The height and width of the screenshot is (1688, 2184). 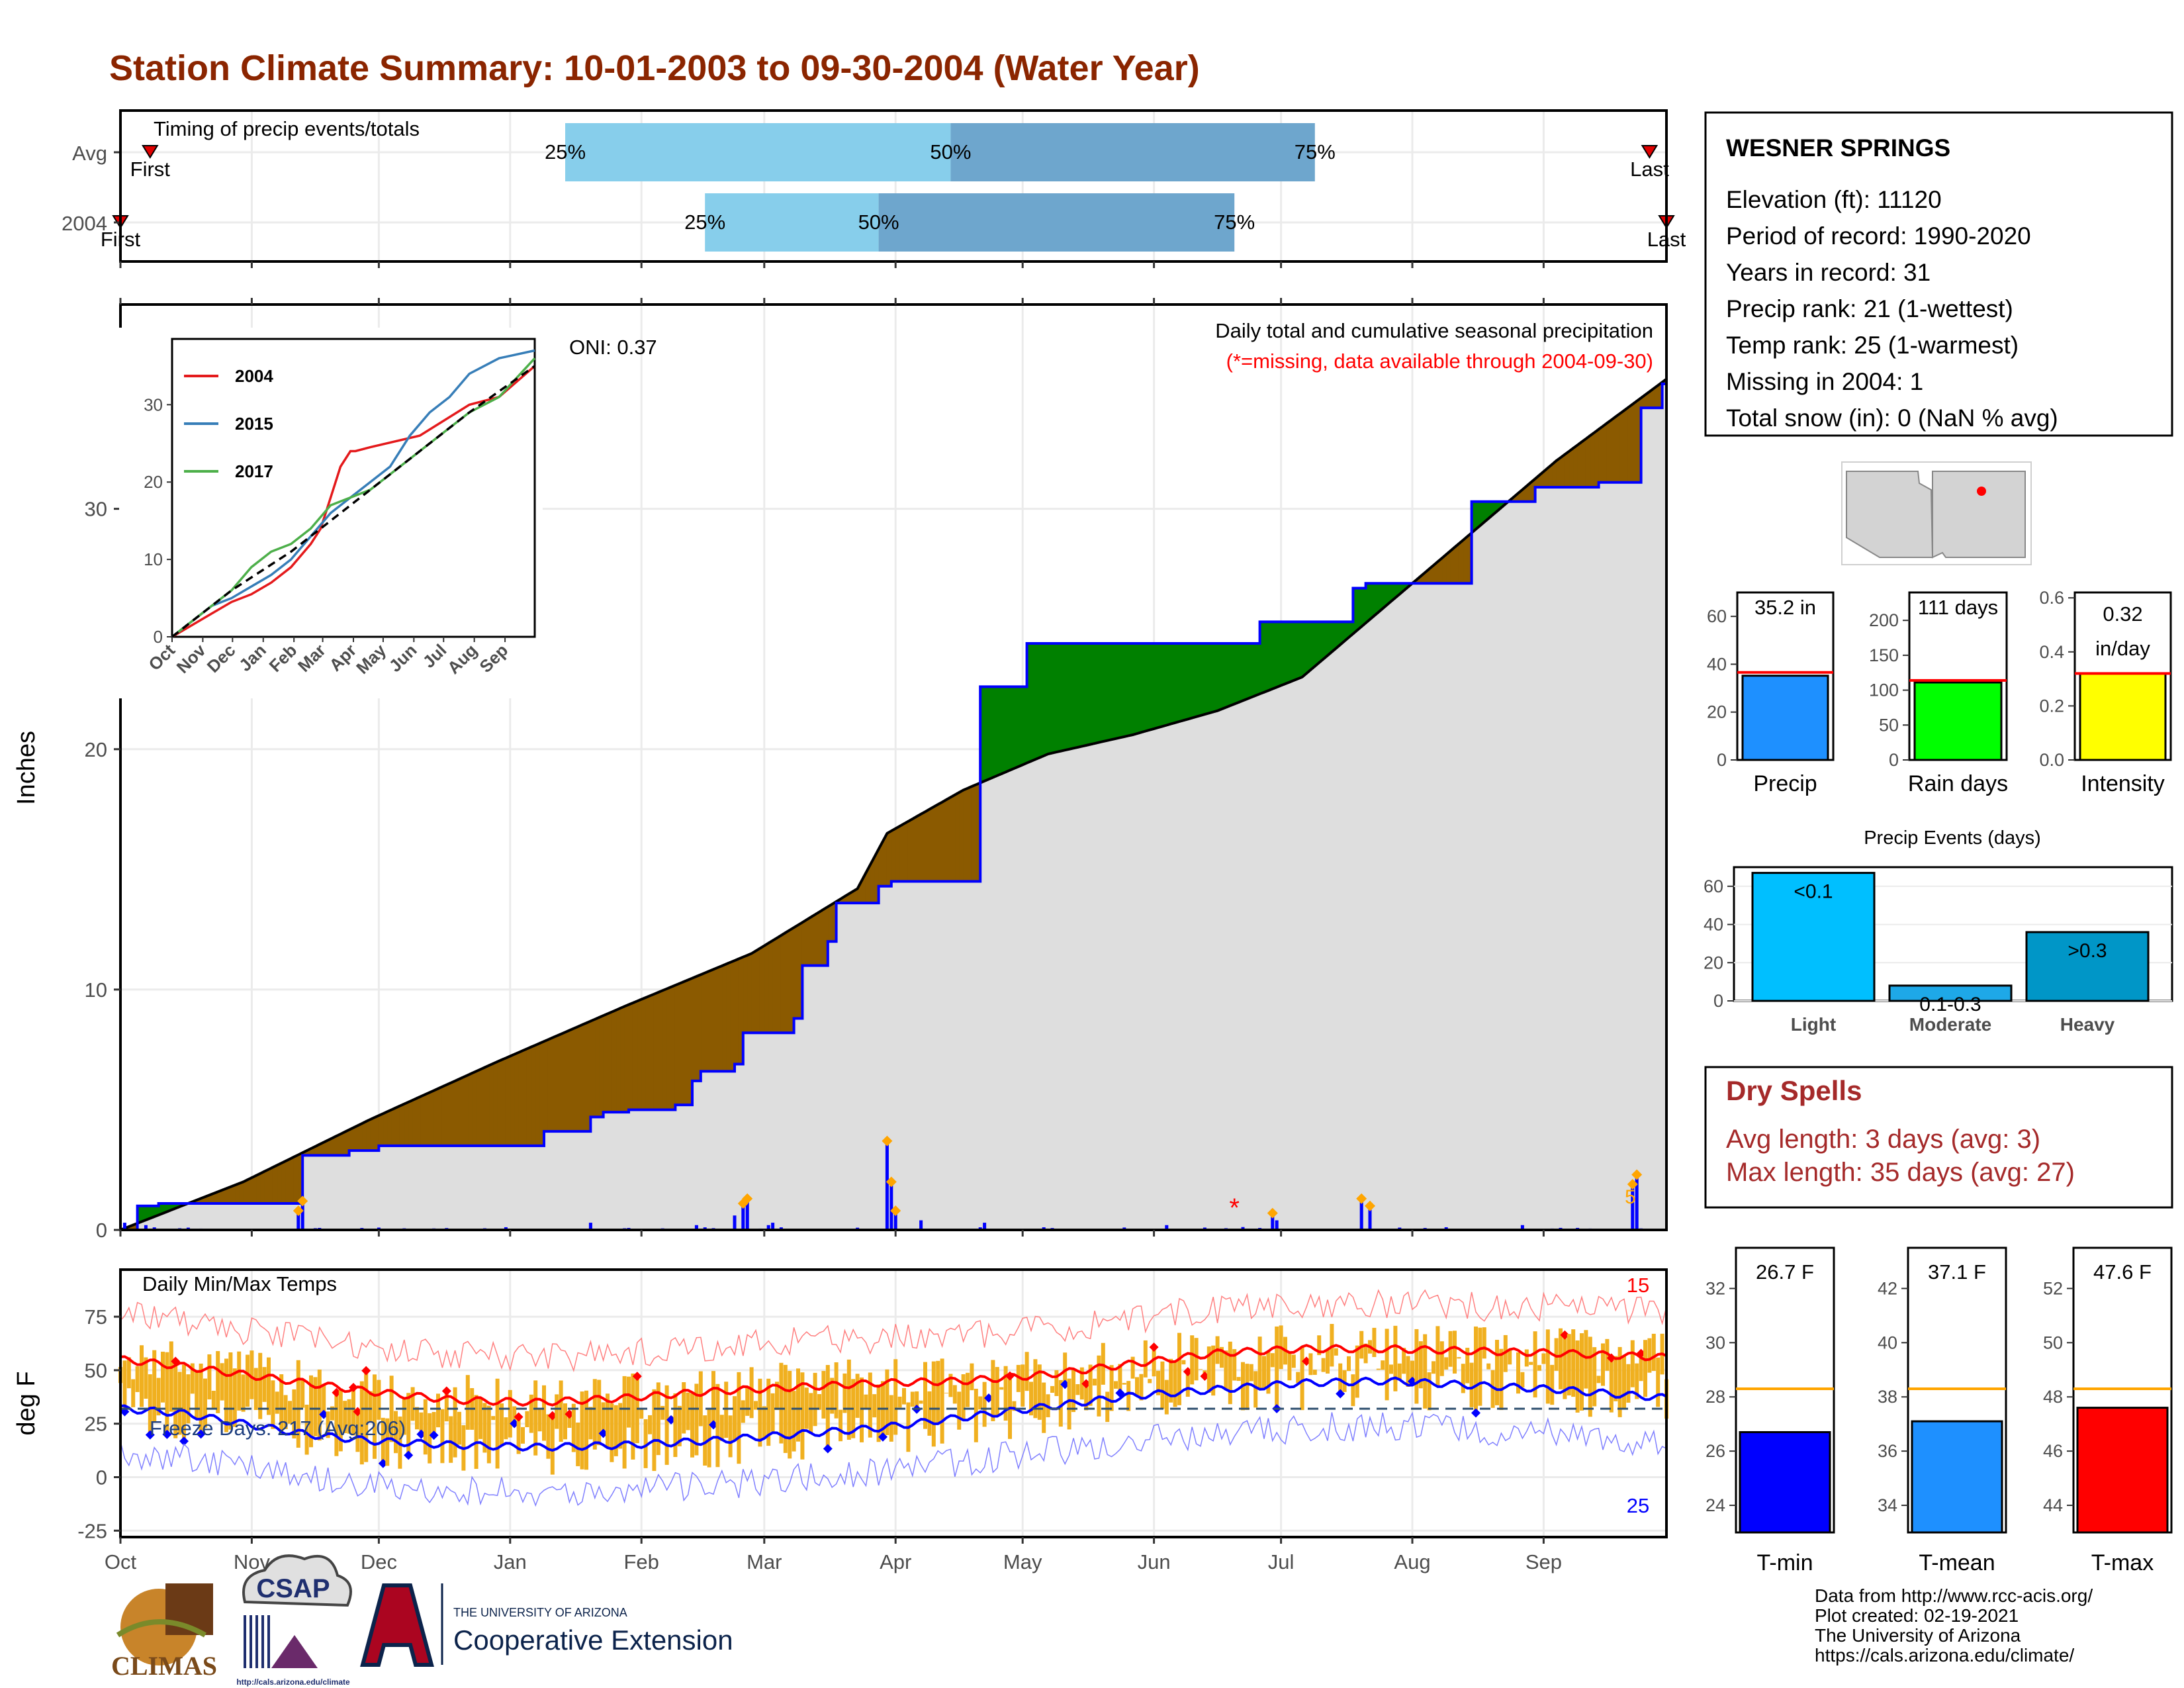 What do you see at coordinates (297, 1580) in the screenshot?
I see `csap-cloud-icon` at bounding box center [297, 1580].